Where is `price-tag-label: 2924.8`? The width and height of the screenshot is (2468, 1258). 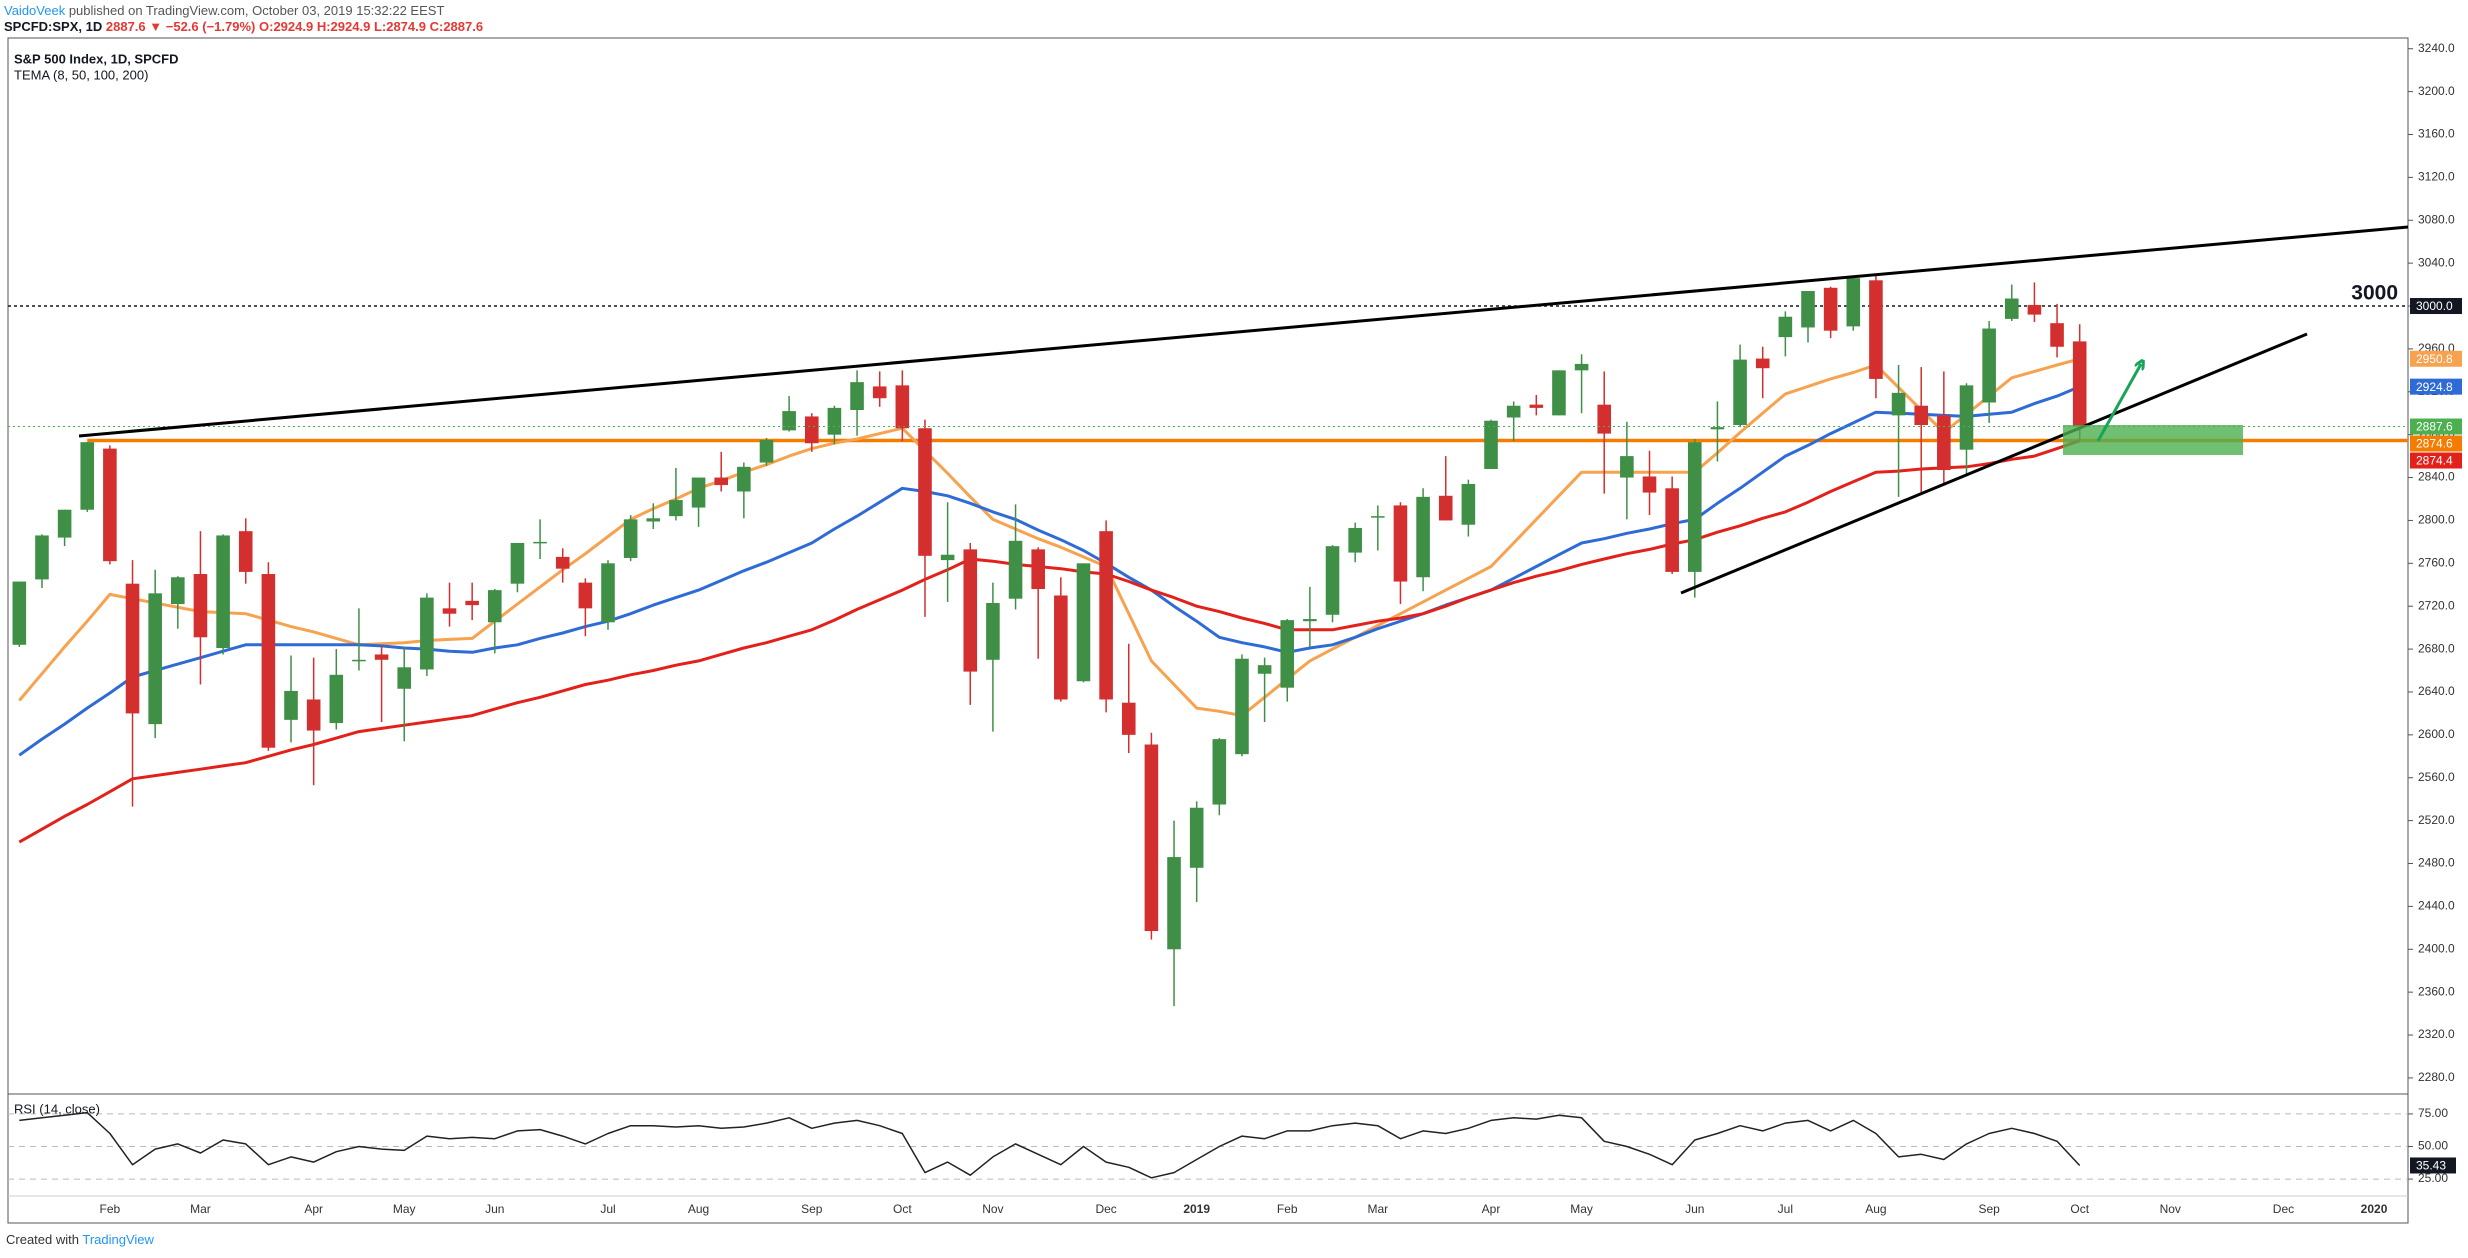 price-tag-label: 2924.8 is located at coordinates (2434, 387).